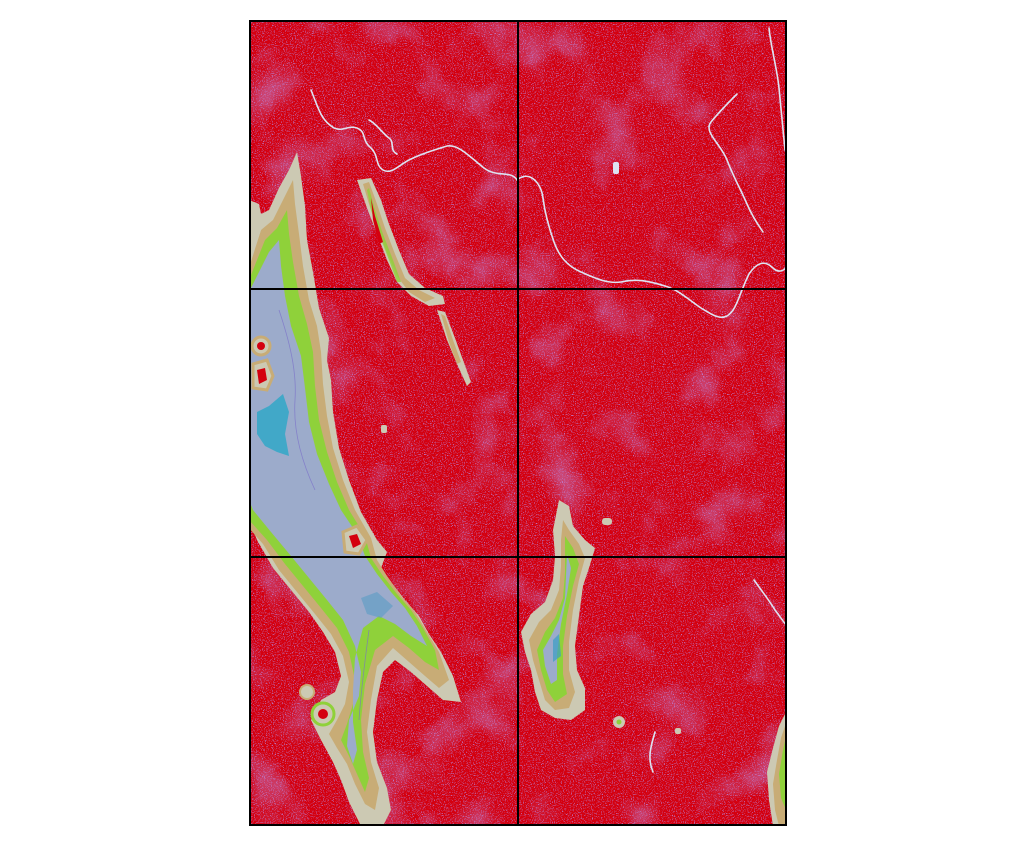 This screenshot has height=848, width=1036. Describe the element at coordinates (355, 541) in the screenshot. I see `lake-west-island-3-core` at that location.